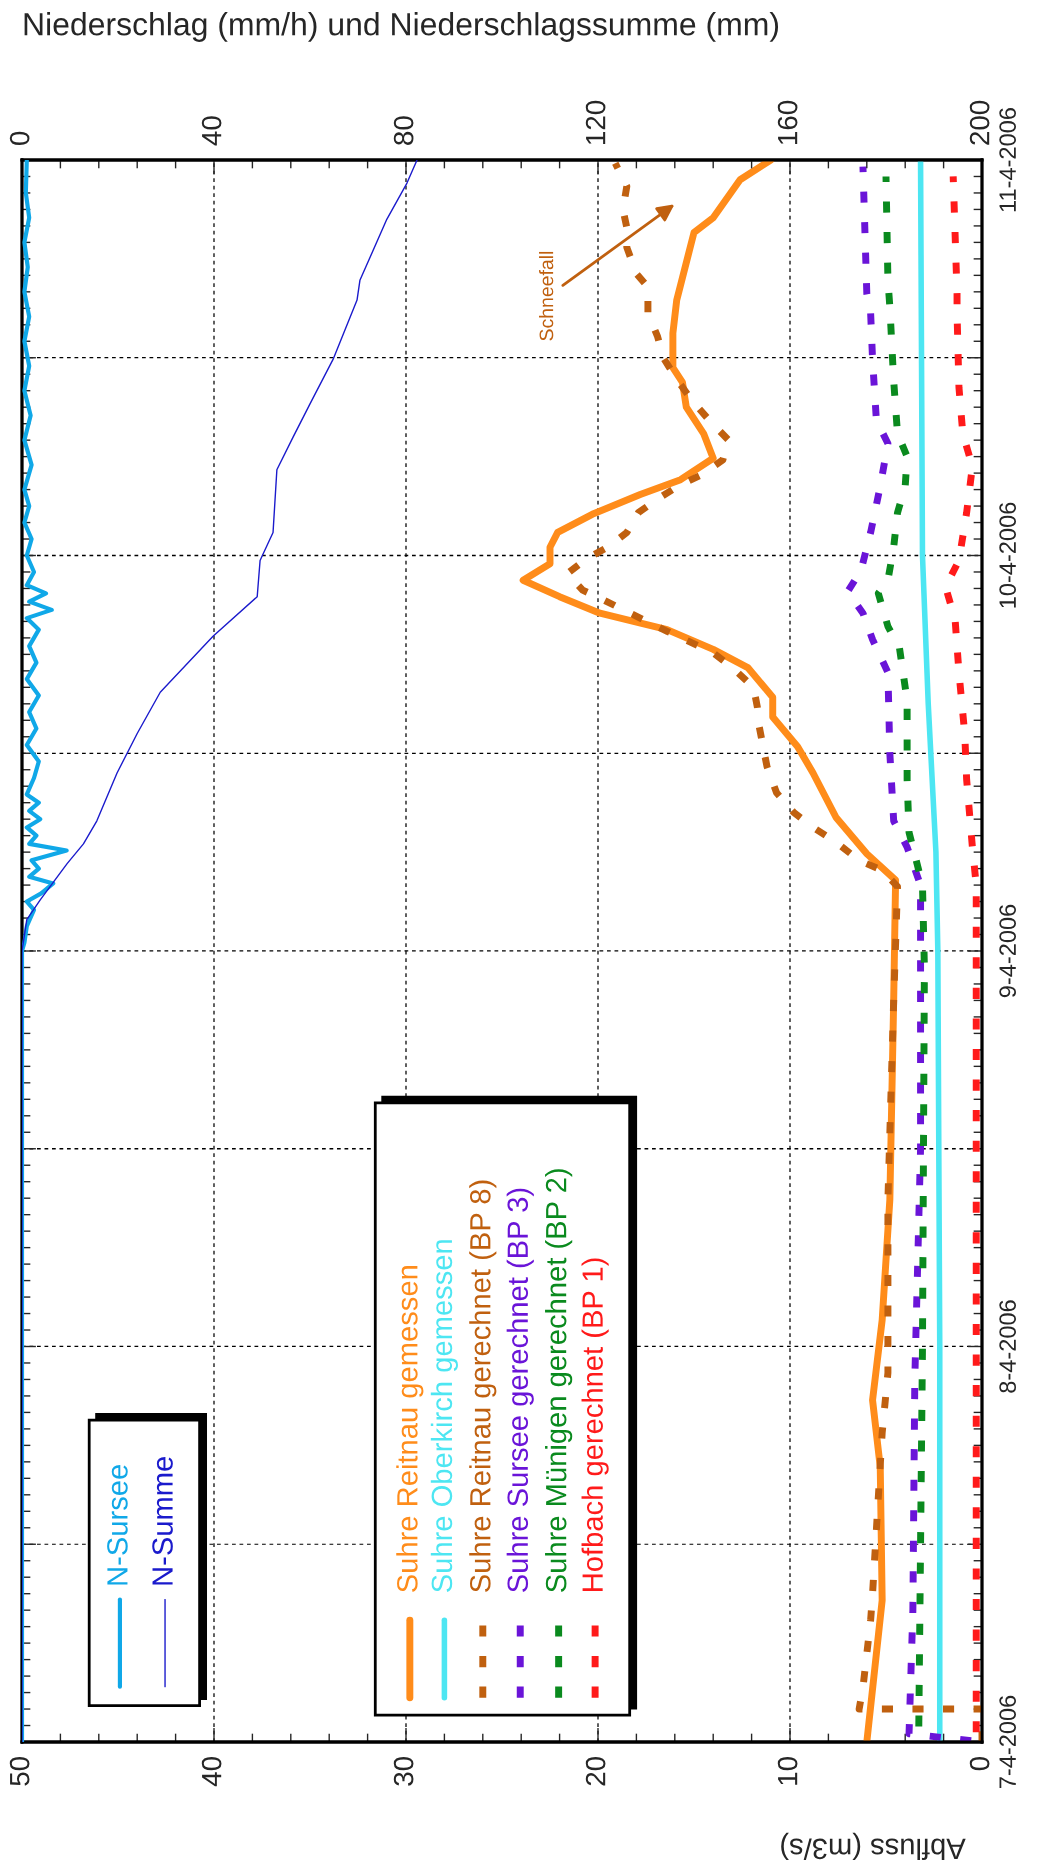  I want to click on y-tick-label: 7-4-2006, so click(1008, 1742).